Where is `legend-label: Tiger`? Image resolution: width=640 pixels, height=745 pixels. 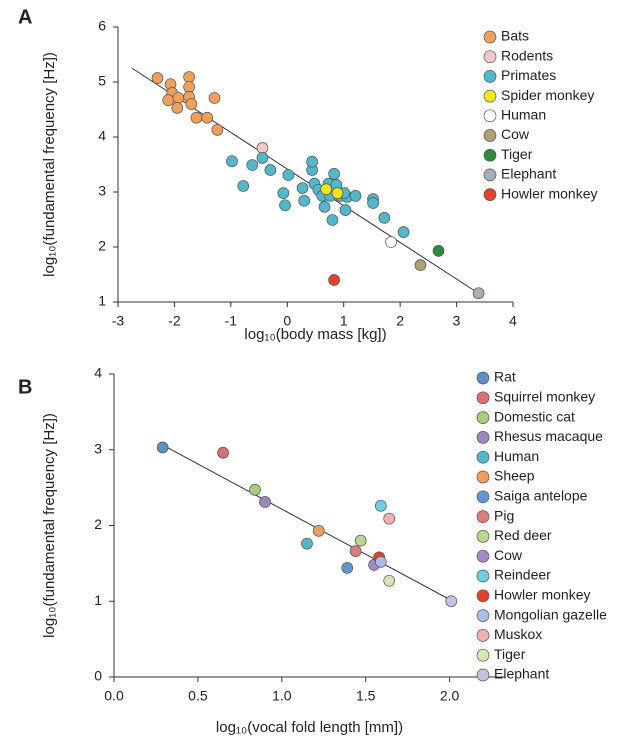 legend-label: Tiger is located at coordinates (510, 654).